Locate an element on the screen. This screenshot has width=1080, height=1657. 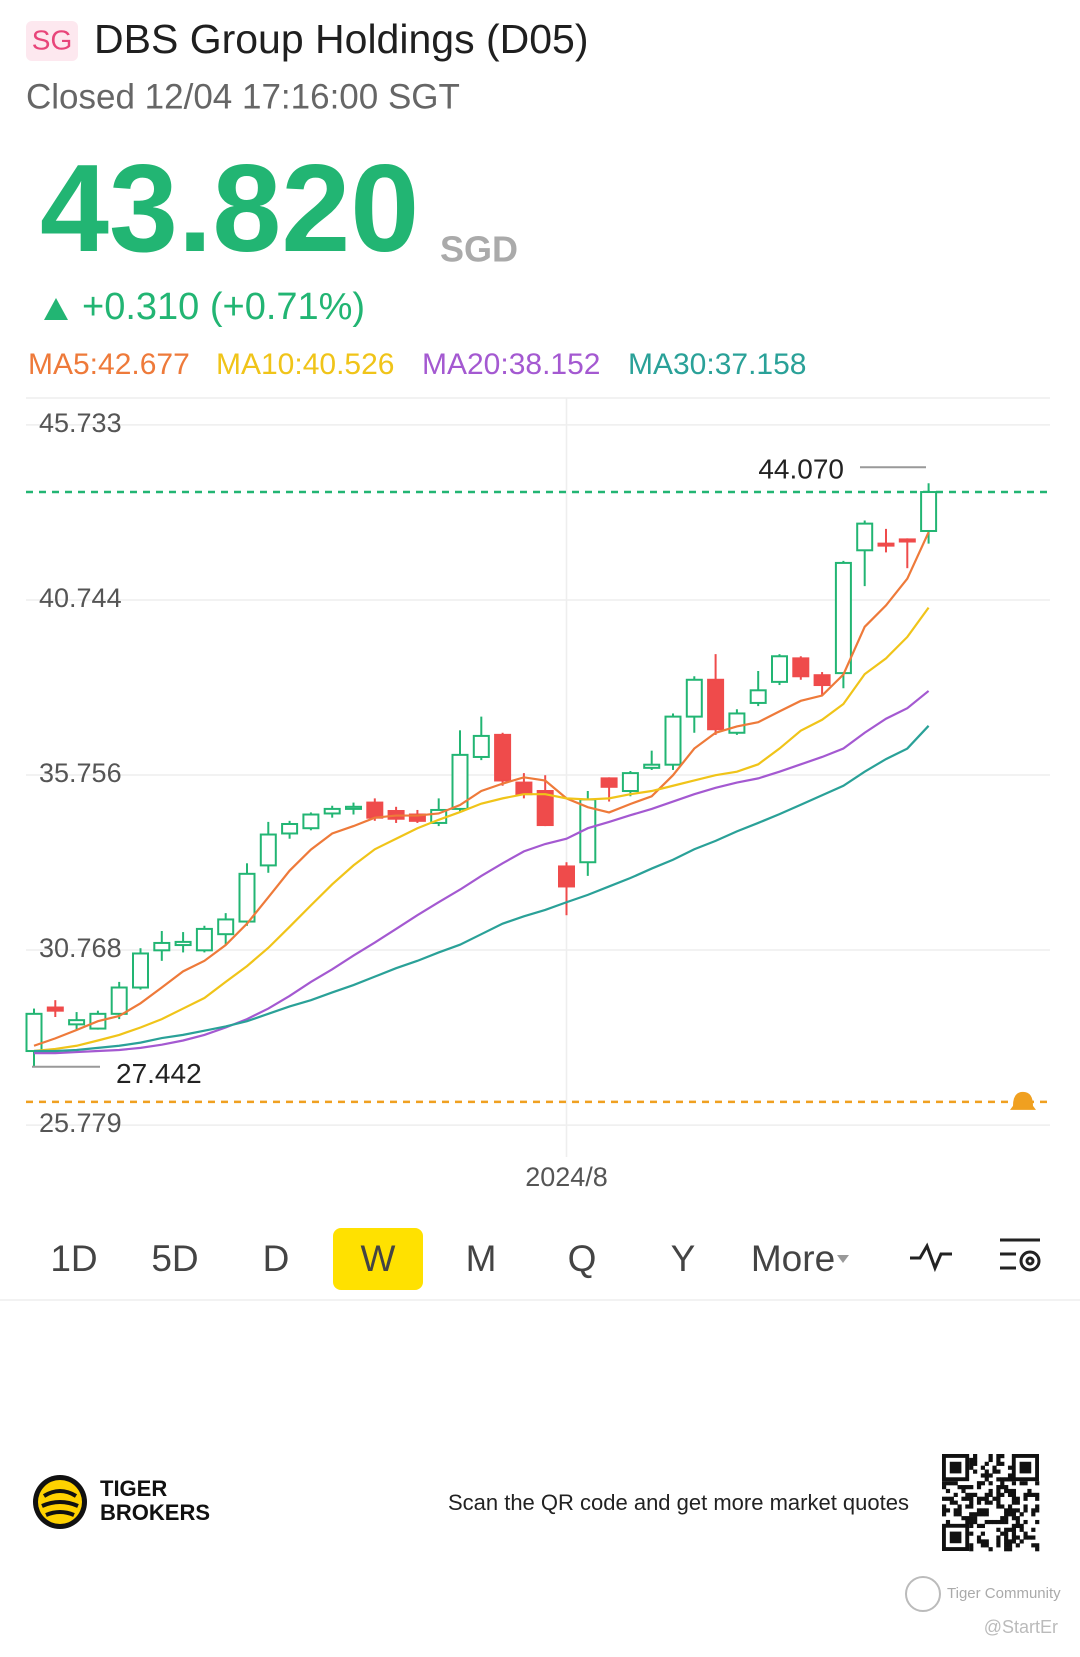
period-button: Y is located at coordinates (683, 1258).